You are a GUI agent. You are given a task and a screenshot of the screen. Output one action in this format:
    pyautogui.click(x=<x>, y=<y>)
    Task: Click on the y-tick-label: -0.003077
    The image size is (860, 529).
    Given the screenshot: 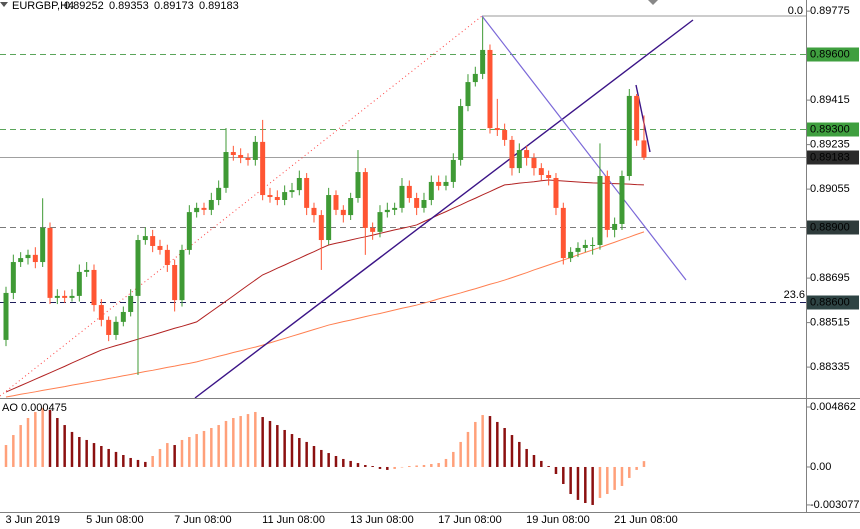 What is the action you would take?
    pyautogui.click(x=835, y=505)
    